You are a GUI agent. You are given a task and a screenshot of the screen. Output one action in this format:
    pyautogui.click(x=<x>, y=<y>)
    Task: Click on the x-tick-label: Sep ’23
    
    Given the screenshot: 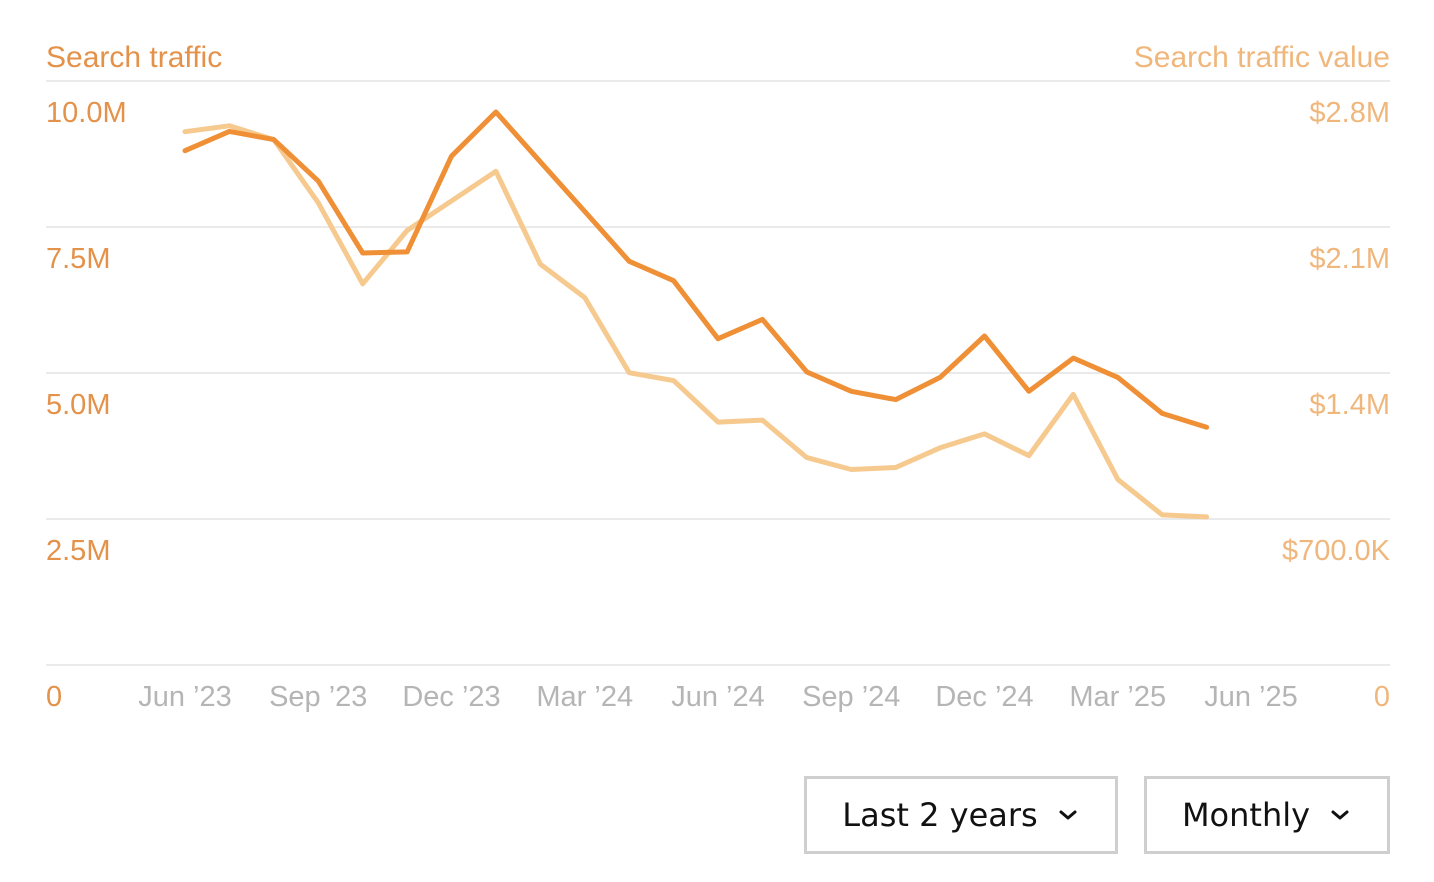 What is the action you would take?
    pyautogui.click(x=318, y=697)
    